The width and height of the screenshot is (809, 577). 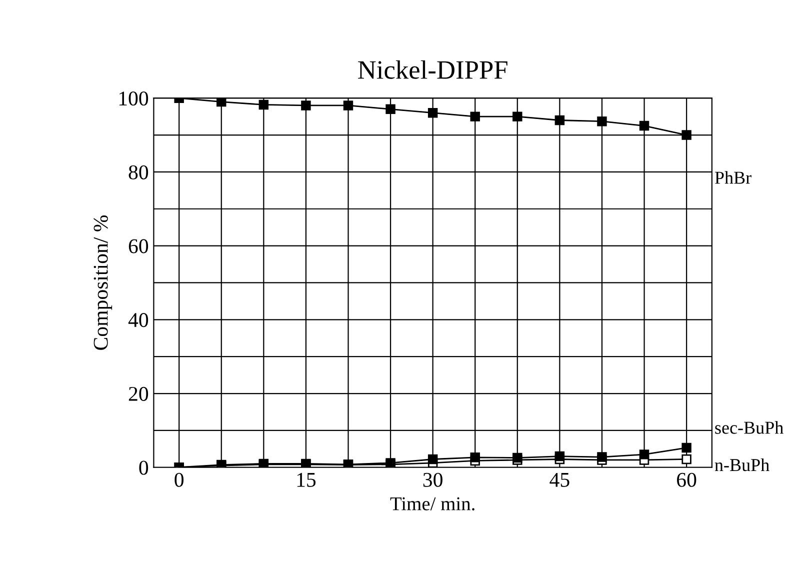 I want to click on y-axis-title: Composition/ %, so click(x=103, y=282).